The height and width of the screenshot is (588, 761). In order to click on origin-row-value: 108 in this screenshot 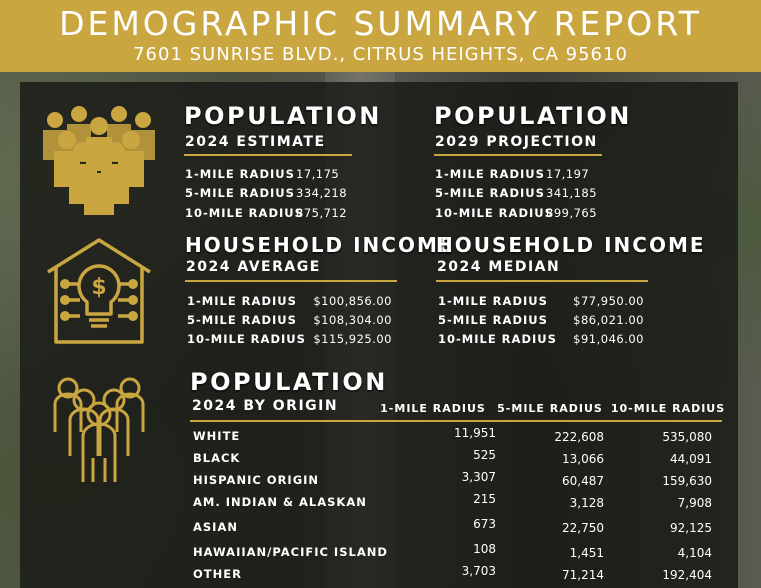, I will do `click(484, 549)`.